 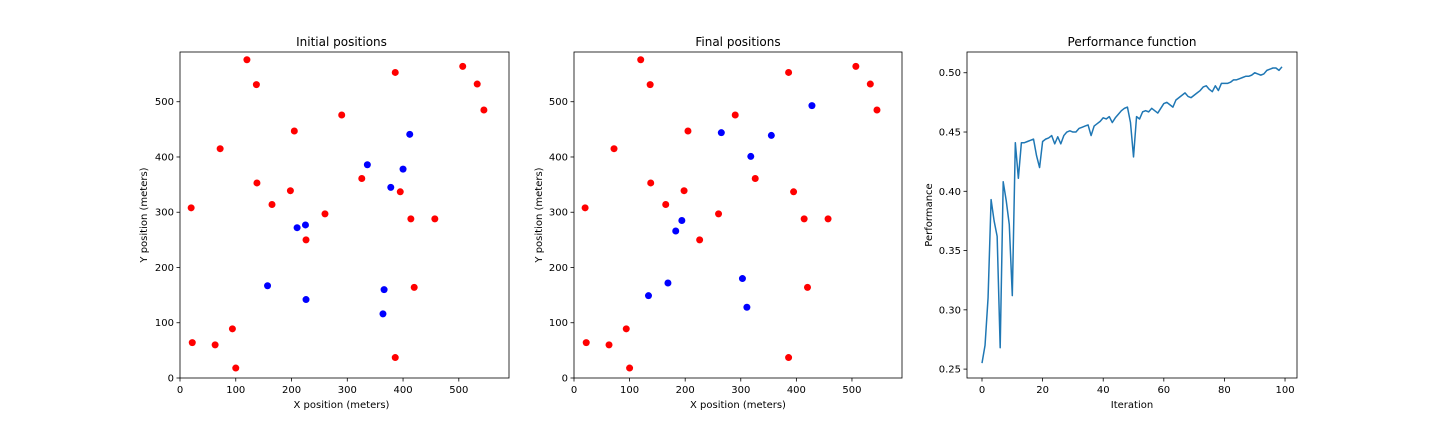 I want to click on y-tick-label: 0.40, so click(x=950, y=192).